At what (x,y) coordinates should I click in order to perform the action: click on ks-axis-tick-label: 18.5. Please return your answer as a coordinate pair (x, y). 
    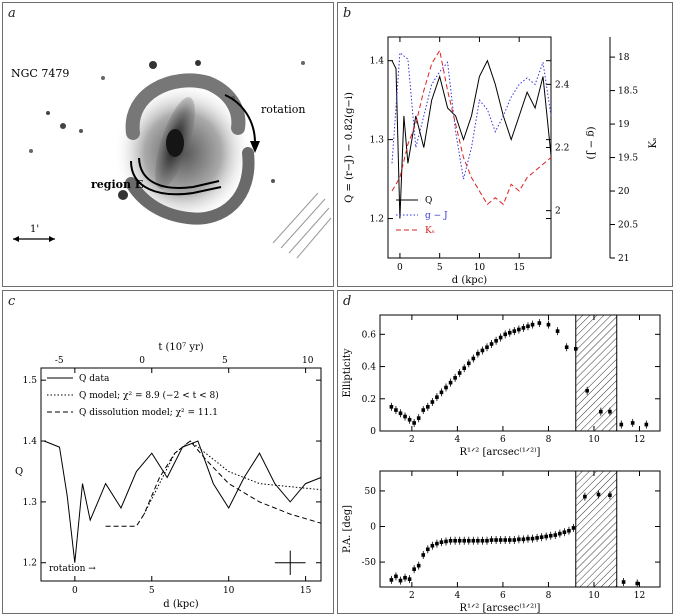
    Looking at the image, I should click on (628, 92).